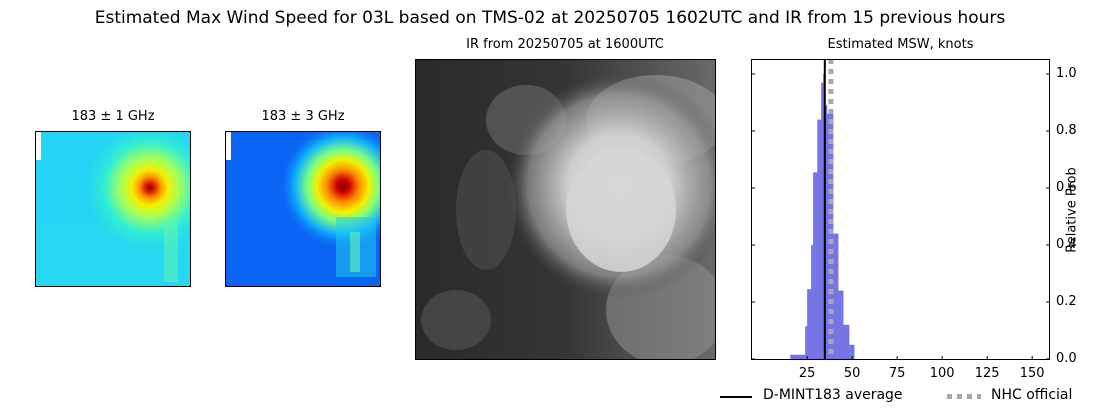 This screenshot has height=409, width=1100. Describe the element at coordinates (1066, 187) in the screenshot. I see `y-tick-label: 0.6` at that location.